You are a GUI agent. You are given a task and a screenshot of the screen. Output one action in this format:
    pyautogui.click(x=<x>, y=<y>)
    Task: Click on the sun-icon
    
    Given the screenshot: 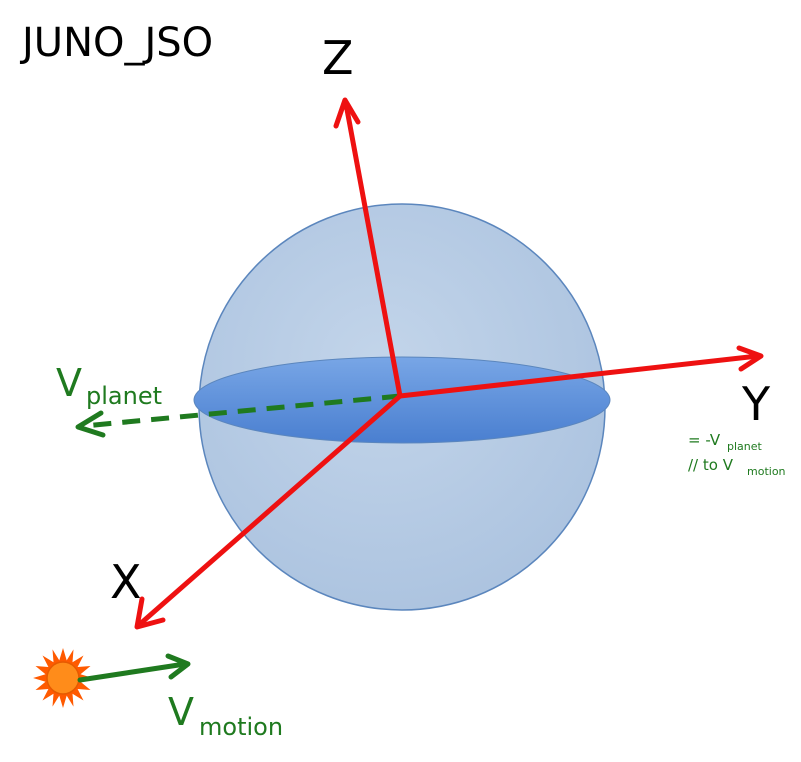 What is the action you would take?
    pyautogui.click(x=63, y=678)
    